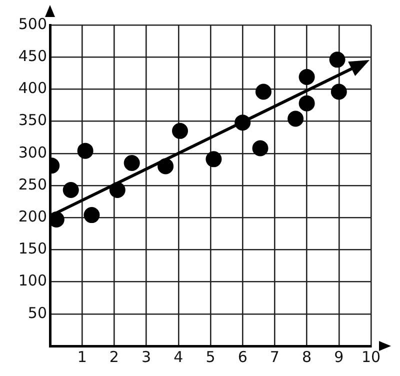 The width and height of the screenshot is (400, 376). I want to click on y-tick-label: 450, so click(32, 55).